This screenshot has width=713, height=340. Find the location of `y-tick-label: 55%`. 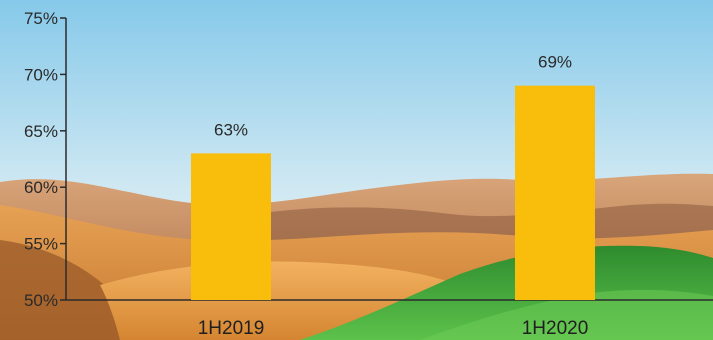

y-tick-label: 55% is located at coordinates (41, 244).